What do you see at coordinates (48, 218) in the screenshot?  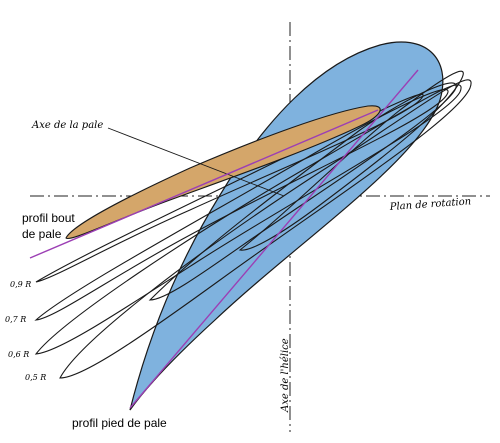 I see `tip-profile-label-line1: profil bout` at bounding box center [48, 218].